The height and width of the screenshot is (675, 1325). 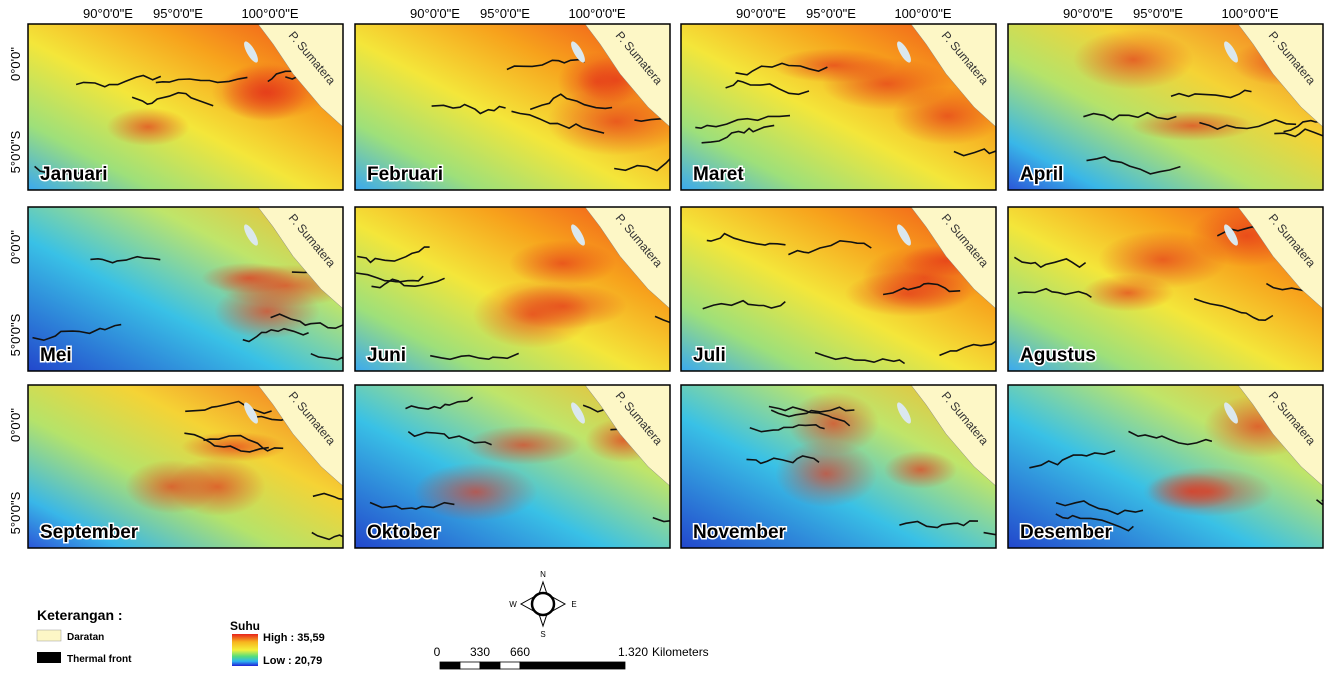 I want to click on compass-ring, so click(x=543, y=604).